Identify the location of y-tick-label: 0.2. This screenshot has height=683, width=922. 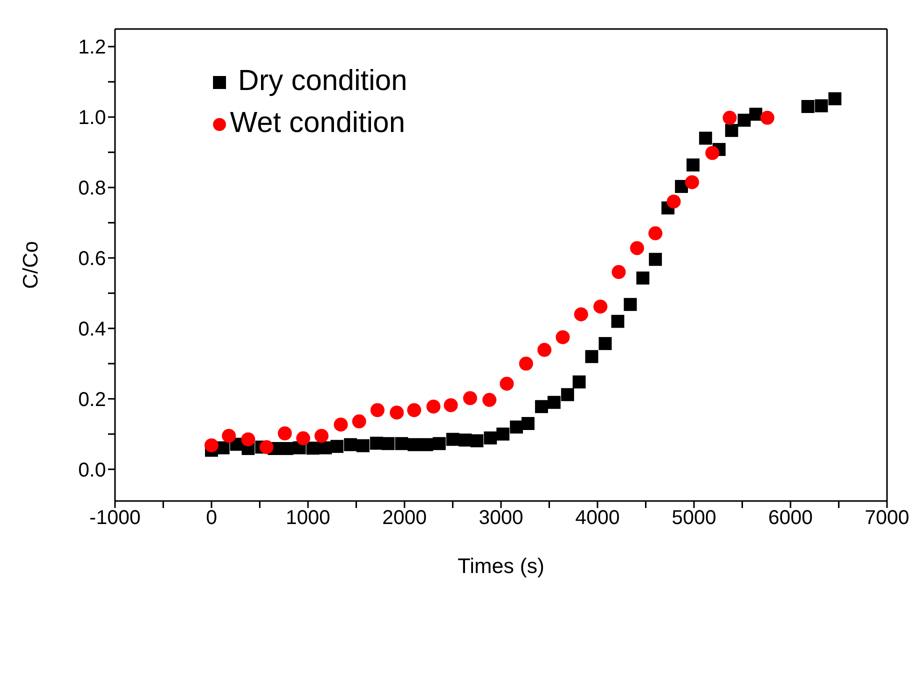
(92, 399).